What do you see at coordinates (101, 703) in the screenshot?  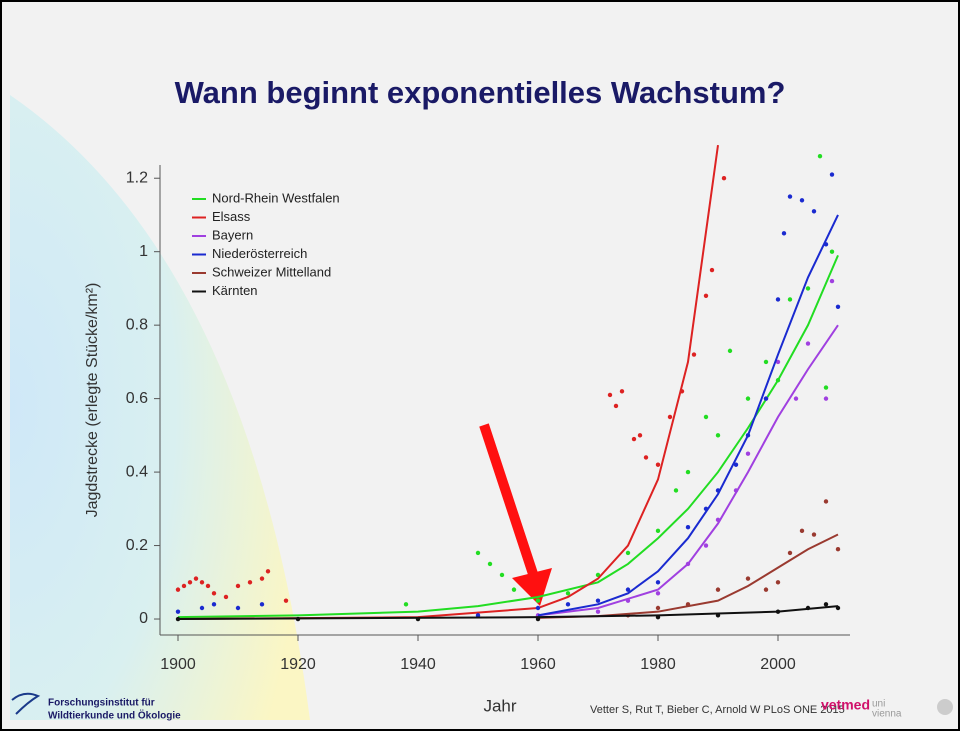 I see `institute-name: Forschungsinstitut für` at bounding box center [101, 703].